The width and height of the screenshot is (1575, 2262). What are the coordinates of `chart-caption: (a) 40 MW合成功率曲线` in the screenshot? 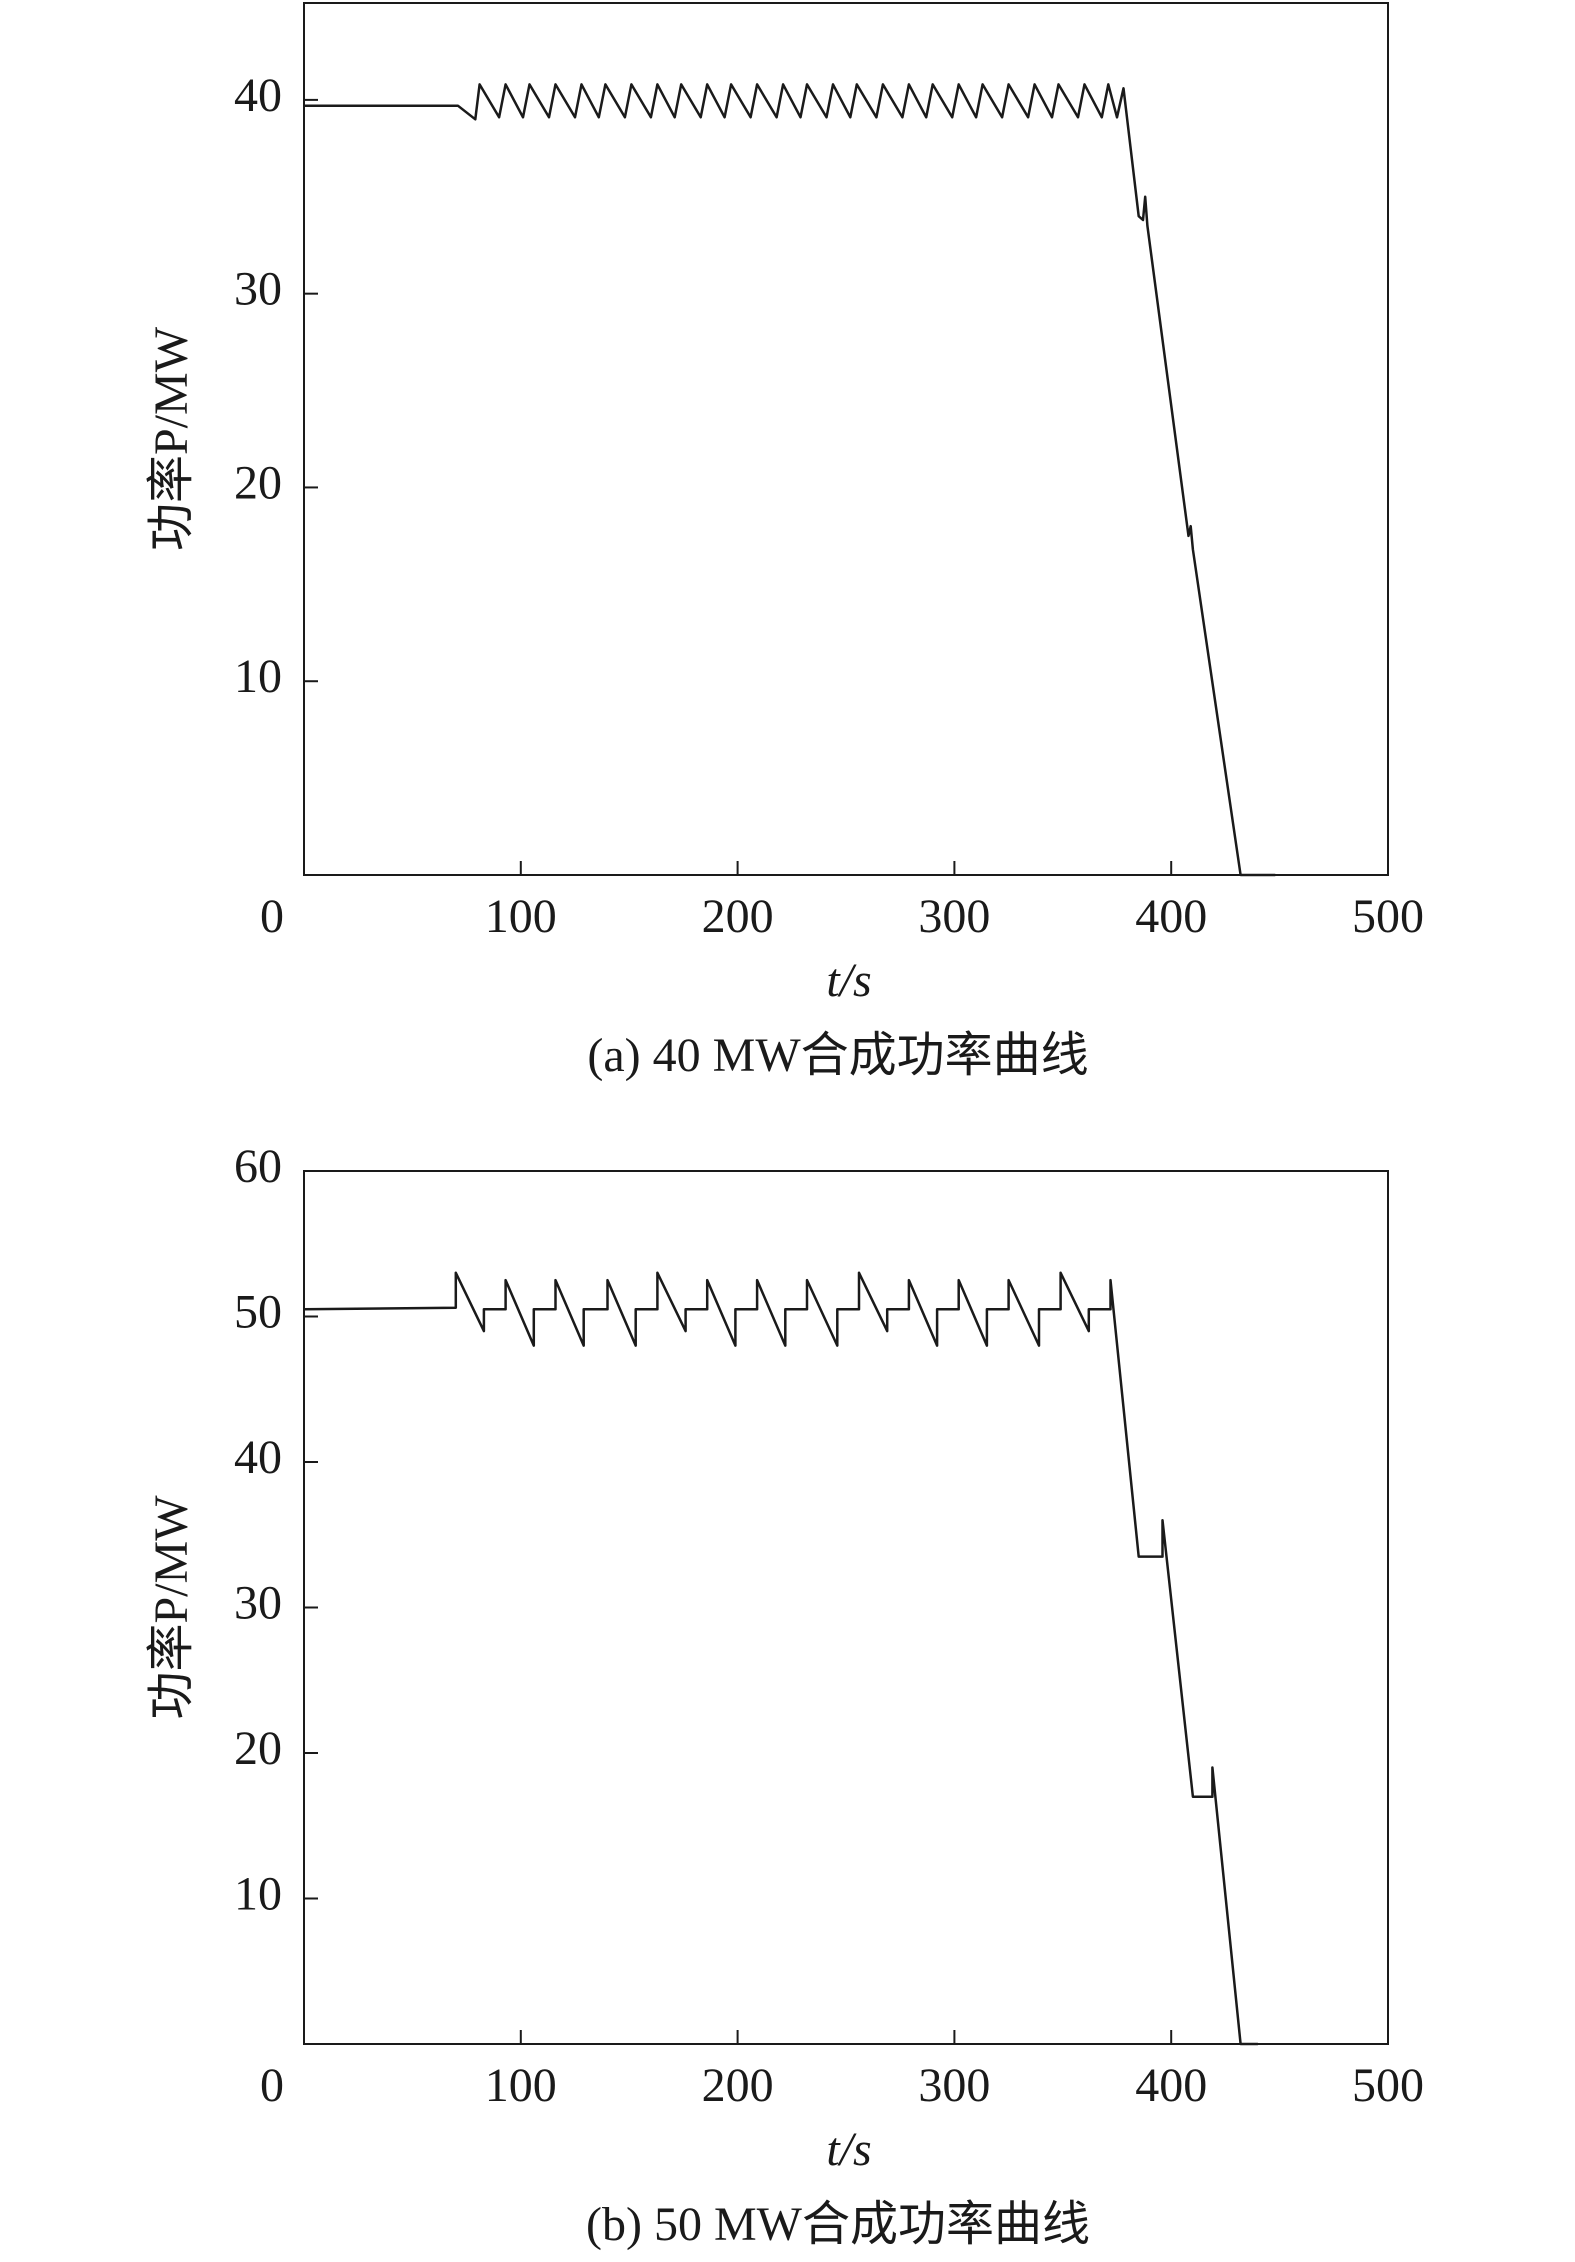 It's located at (837, 1055).